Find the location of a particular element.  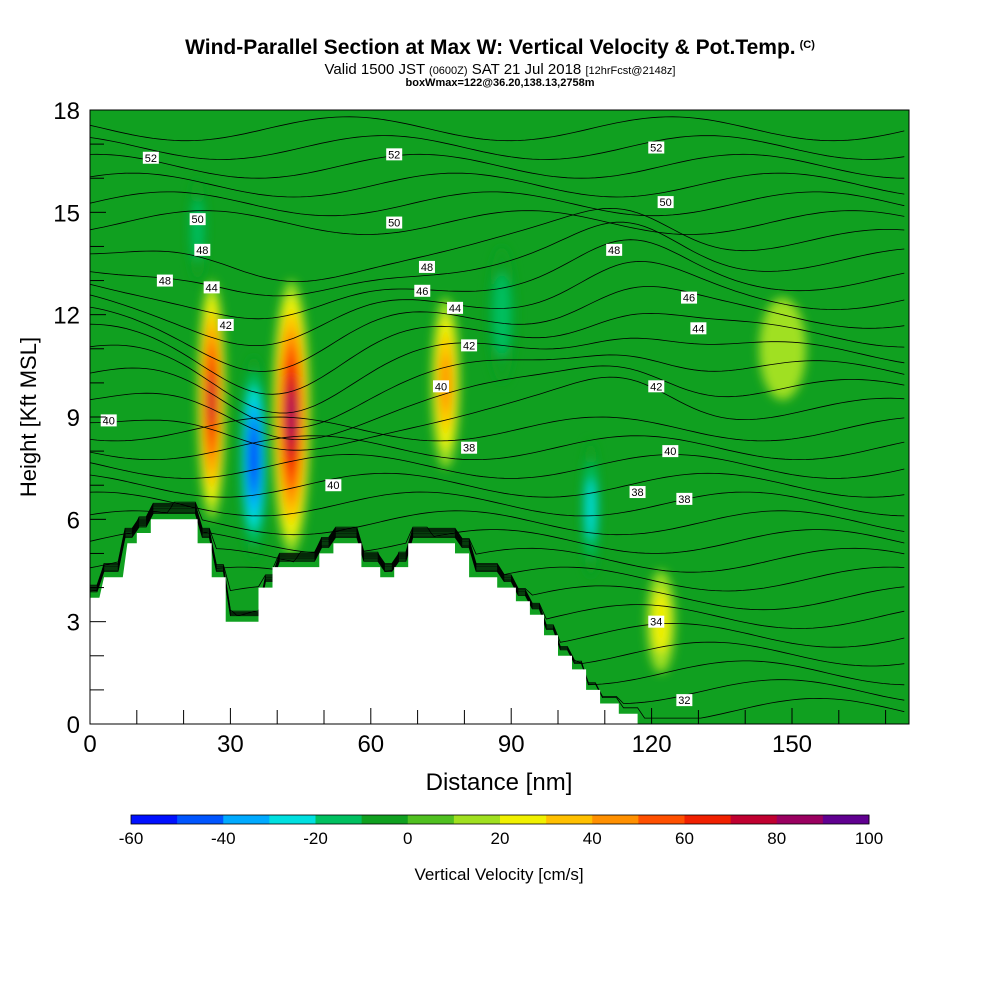

theta-label-text: 32 is located at coordinates (684, 701).